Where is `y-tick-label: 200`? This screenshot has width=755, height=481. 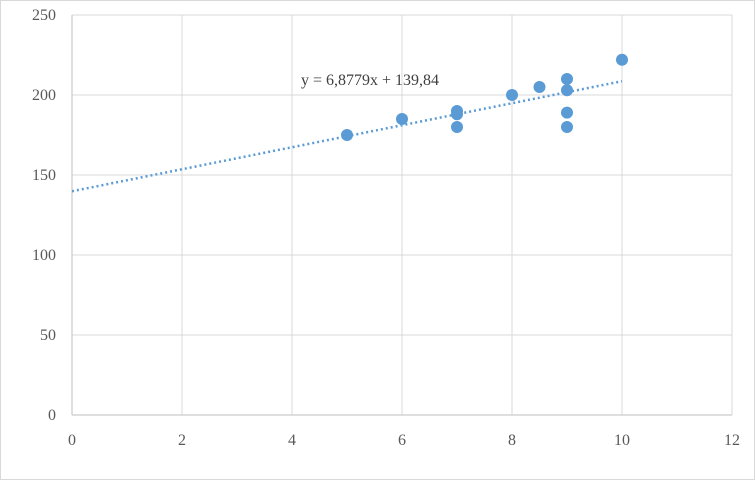 y-tick-label: 200 is located at coordinates (44, 95).